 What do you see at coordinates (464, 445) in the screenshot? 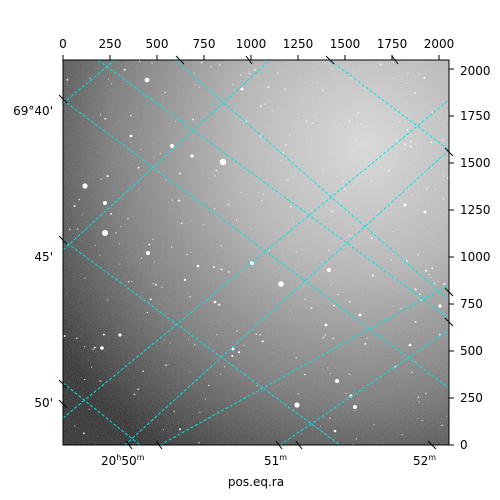
I see `right-tick-label: 0` at bounding box center [464, 445].